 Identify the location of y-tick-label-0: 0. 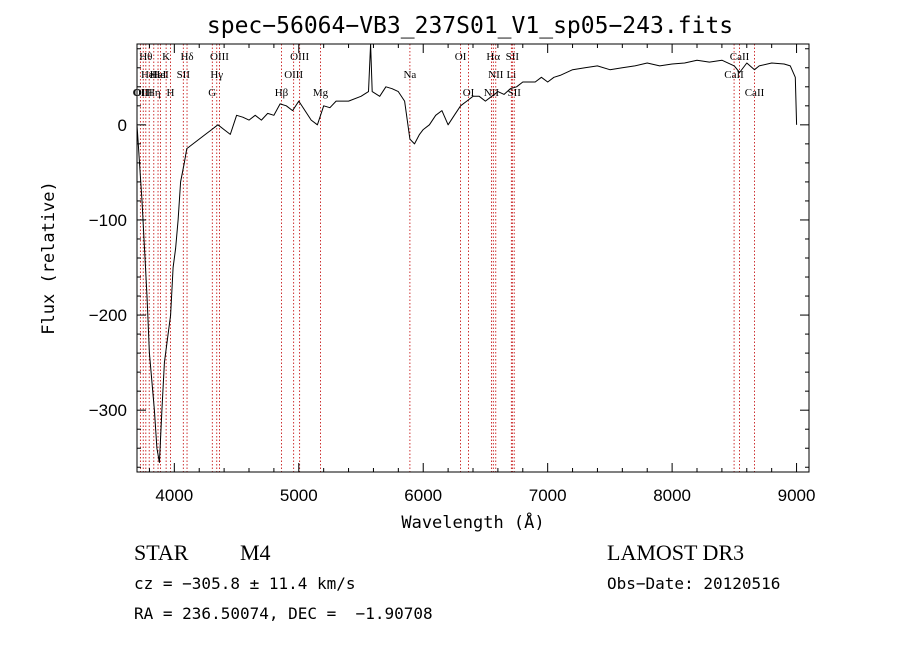
(122, 125).